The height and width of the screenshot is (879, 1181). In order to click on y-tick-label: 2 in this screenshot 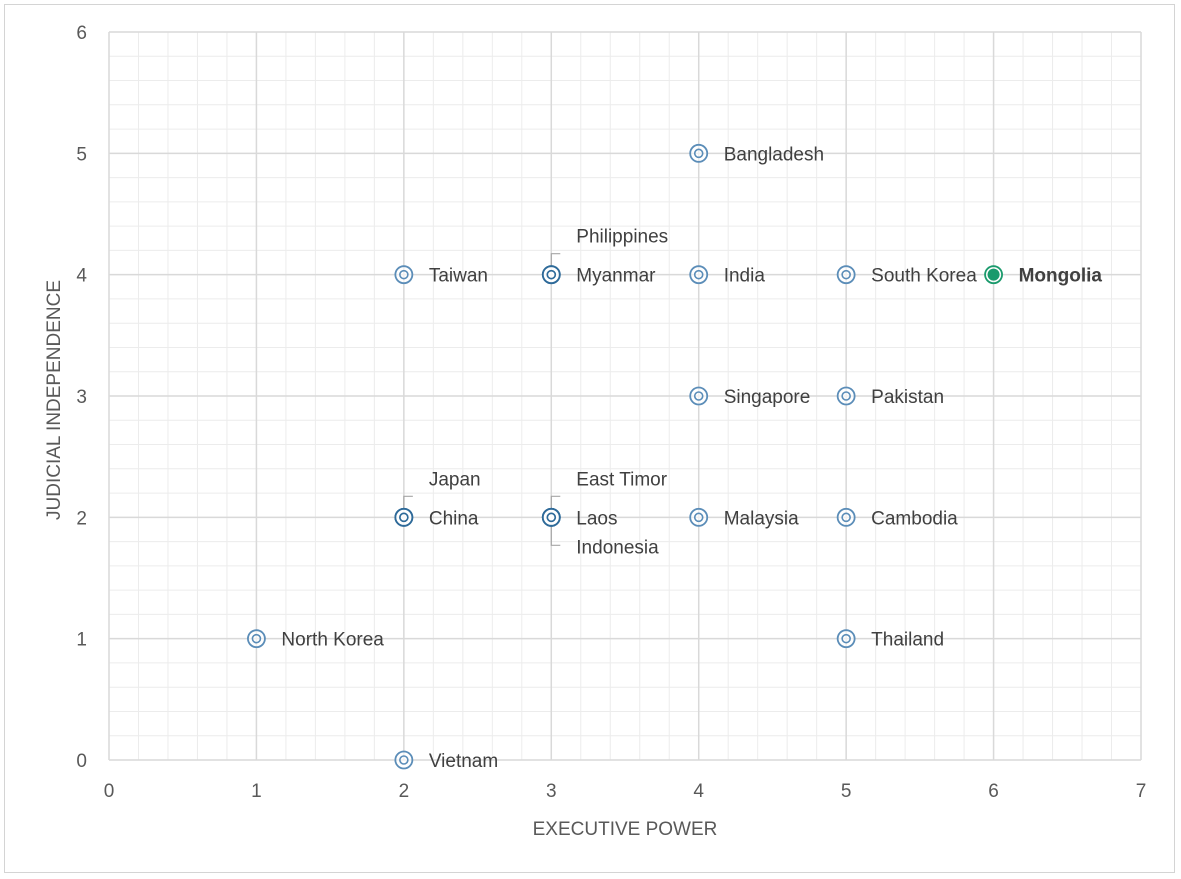, I will do `click(81, 518)`.